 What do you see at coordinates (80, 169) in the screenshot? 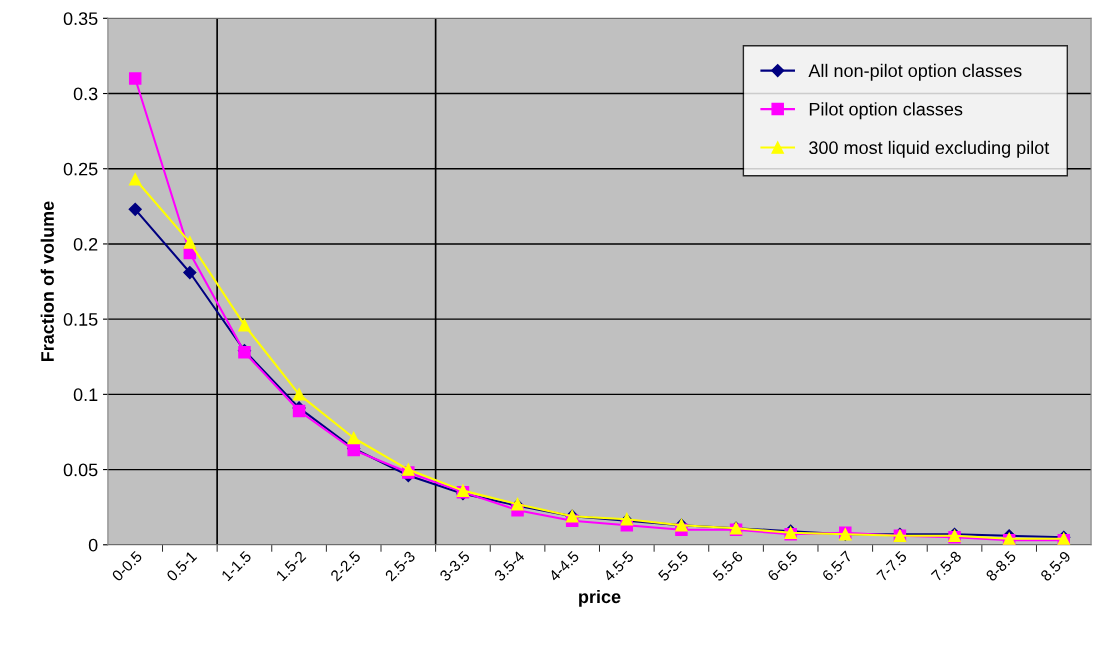
I see `y-tick-label: 0.25` at bounding box center [80, 169].